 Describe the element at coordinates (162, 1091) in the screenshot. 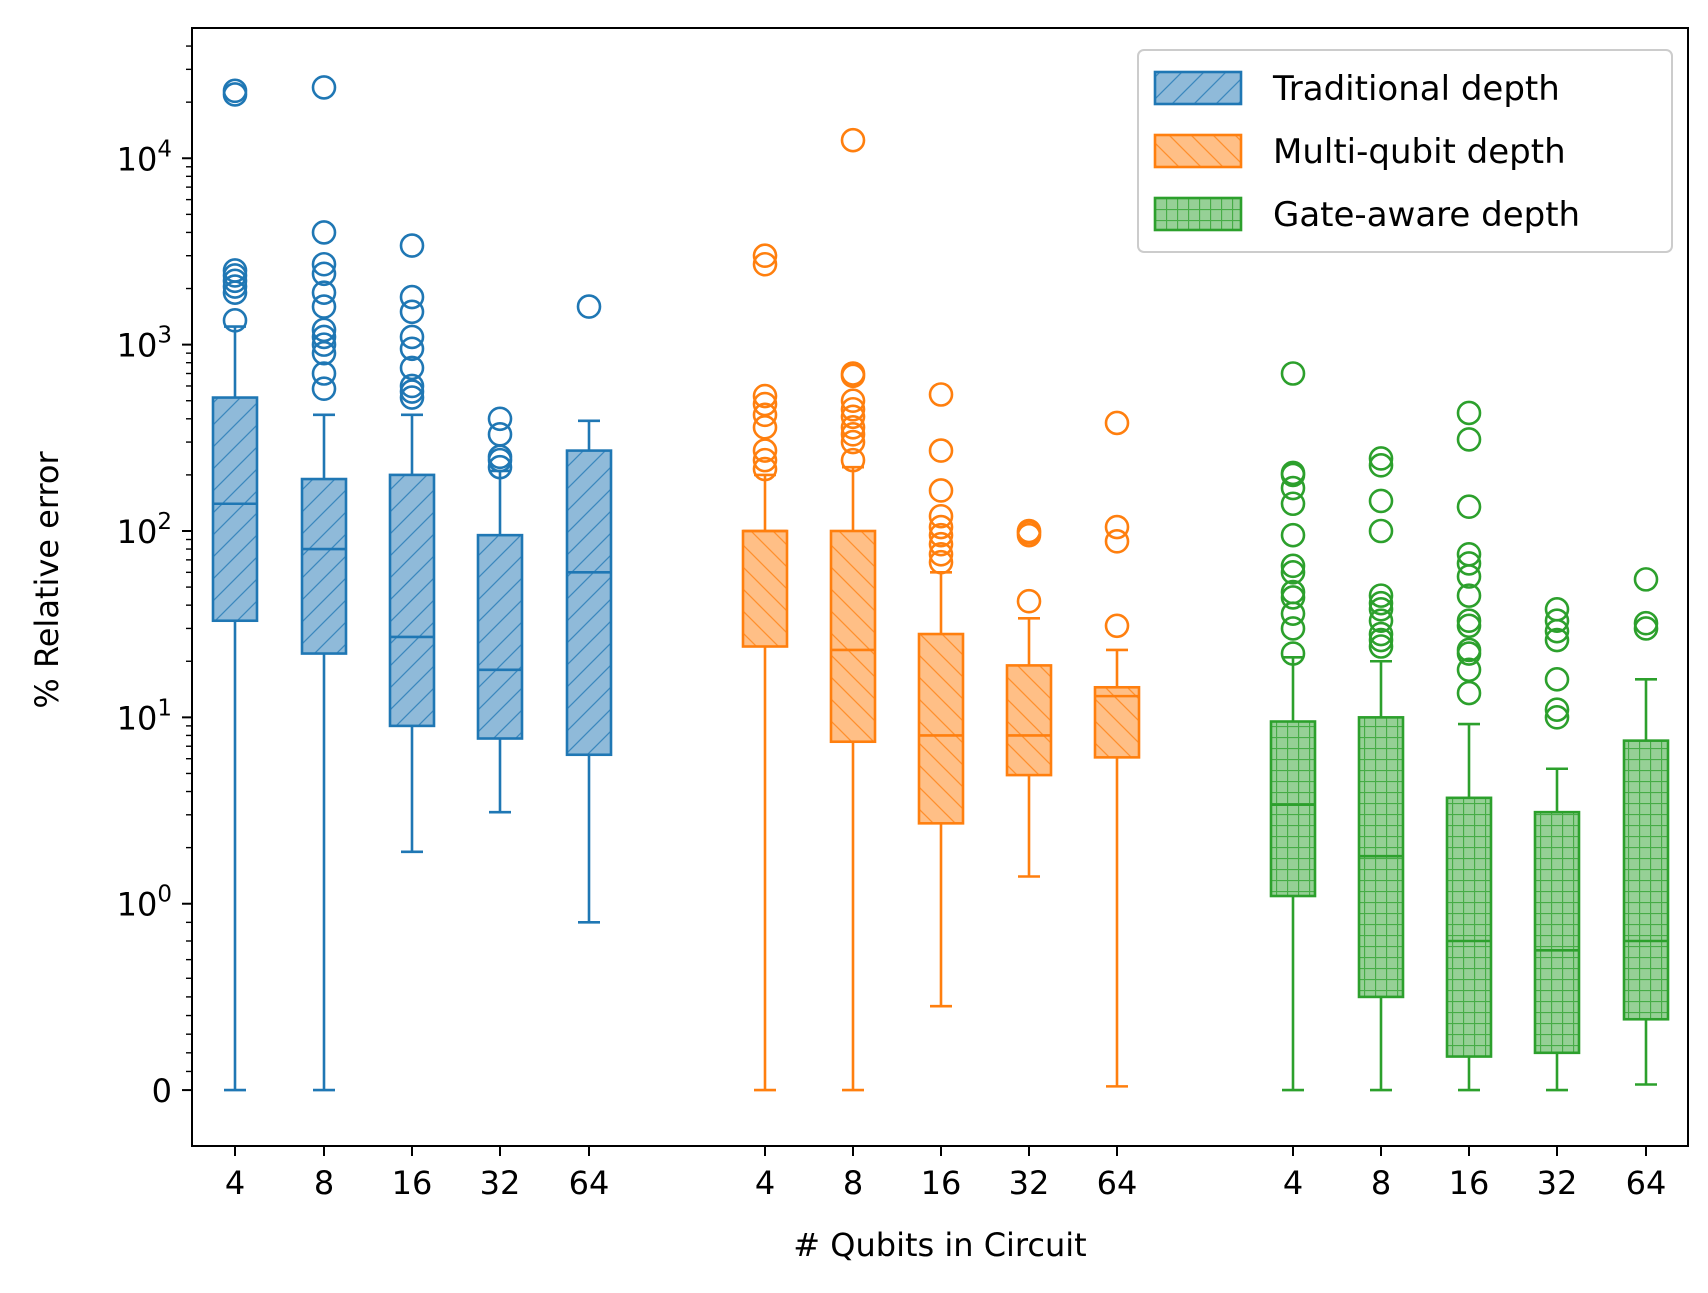

I see `y-tick-label: 0` at that location.